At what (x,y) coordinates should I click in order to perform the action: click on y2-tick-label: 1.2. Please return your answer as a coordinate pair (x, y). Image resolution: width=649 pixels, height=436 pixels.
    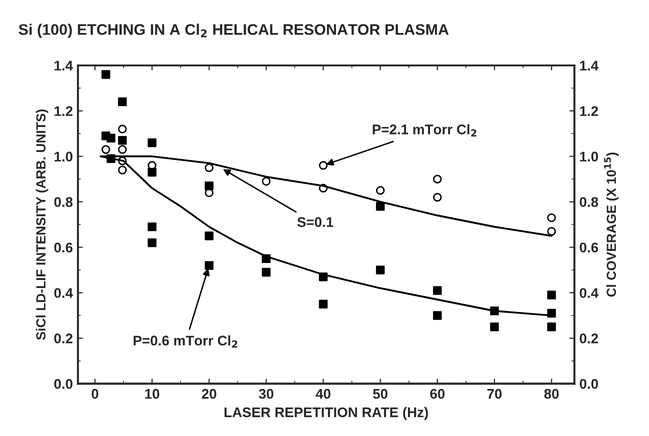
    Looking at the image, I should click on (589, 111).